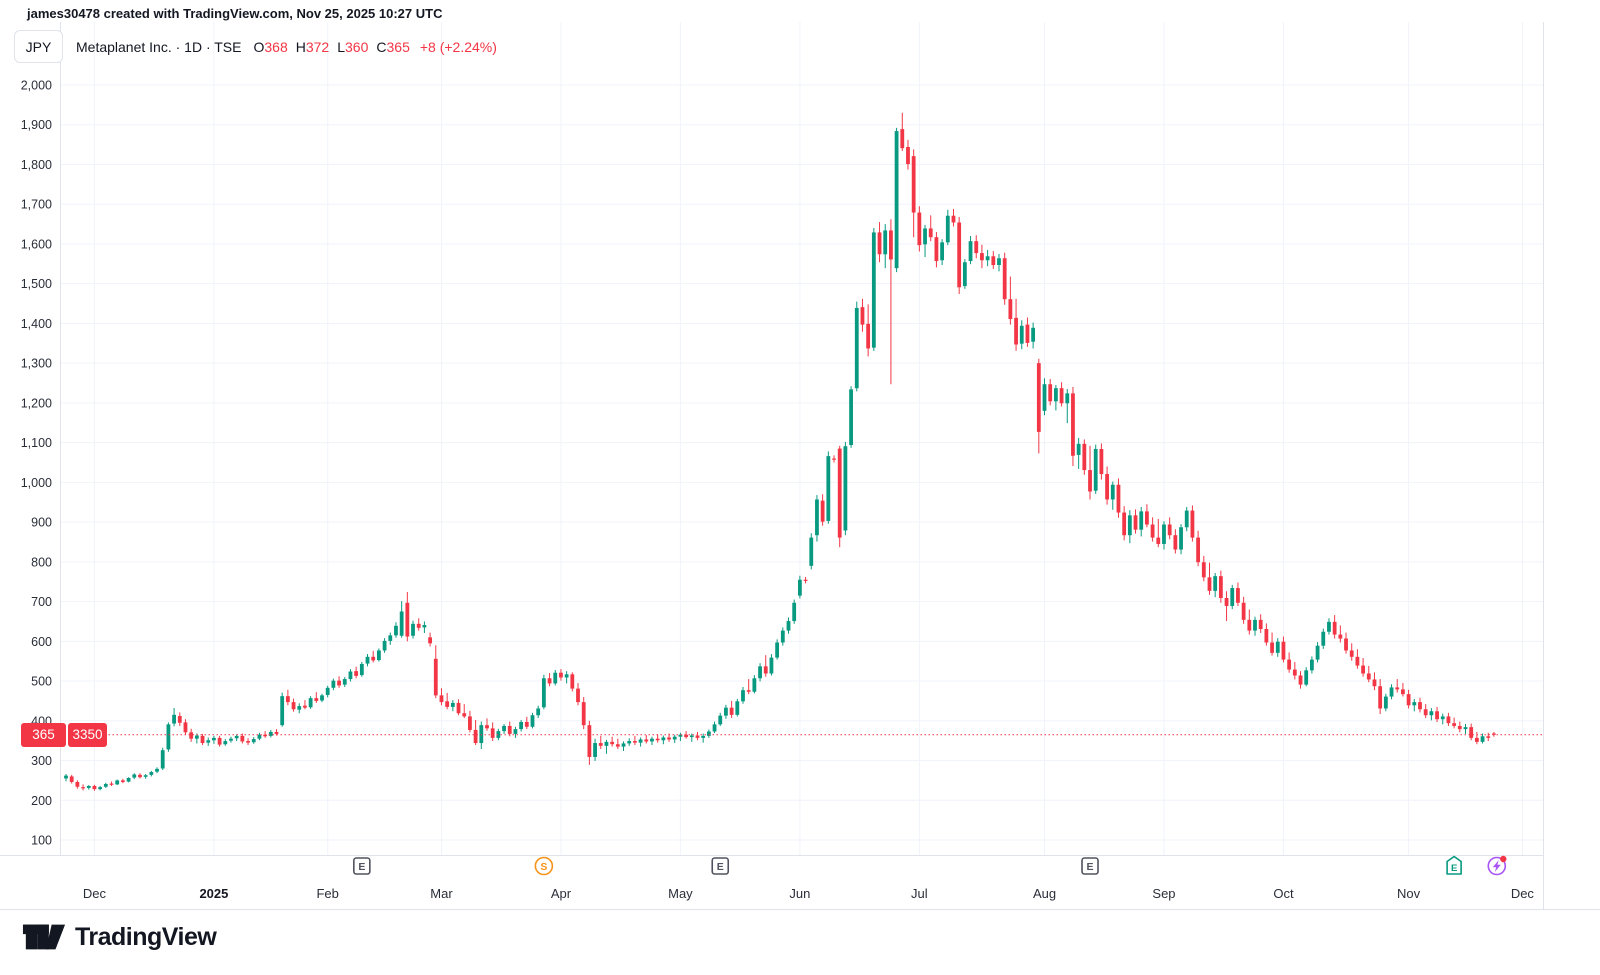 This screenshot has width=1600, height=975. What do you see at coordinates (36, 205) in the screenshot?
I see `svg-text: 1,700` at bounding box center [36, 205].